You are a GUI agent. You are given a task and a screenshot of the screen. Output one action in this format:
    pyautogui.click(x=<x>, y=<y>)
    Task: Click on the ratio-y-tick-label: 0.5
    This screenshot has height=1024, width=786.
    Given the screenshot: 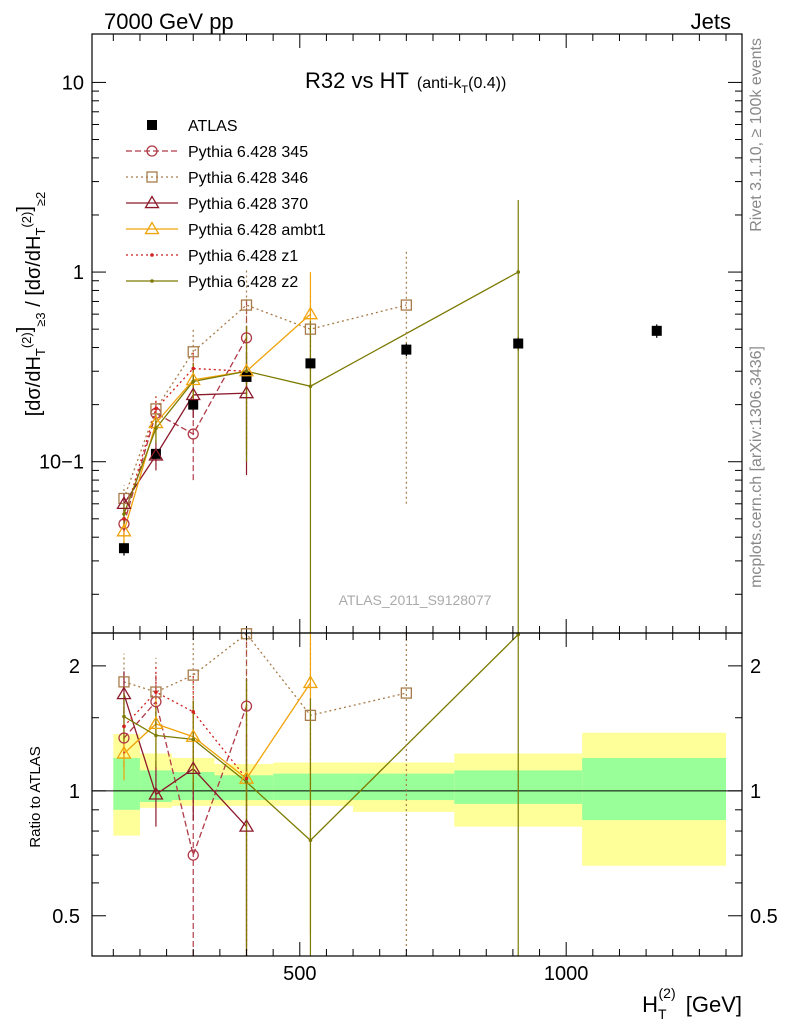 What is the action you would take?
    pyautogui.click(x=66, y=917)
    